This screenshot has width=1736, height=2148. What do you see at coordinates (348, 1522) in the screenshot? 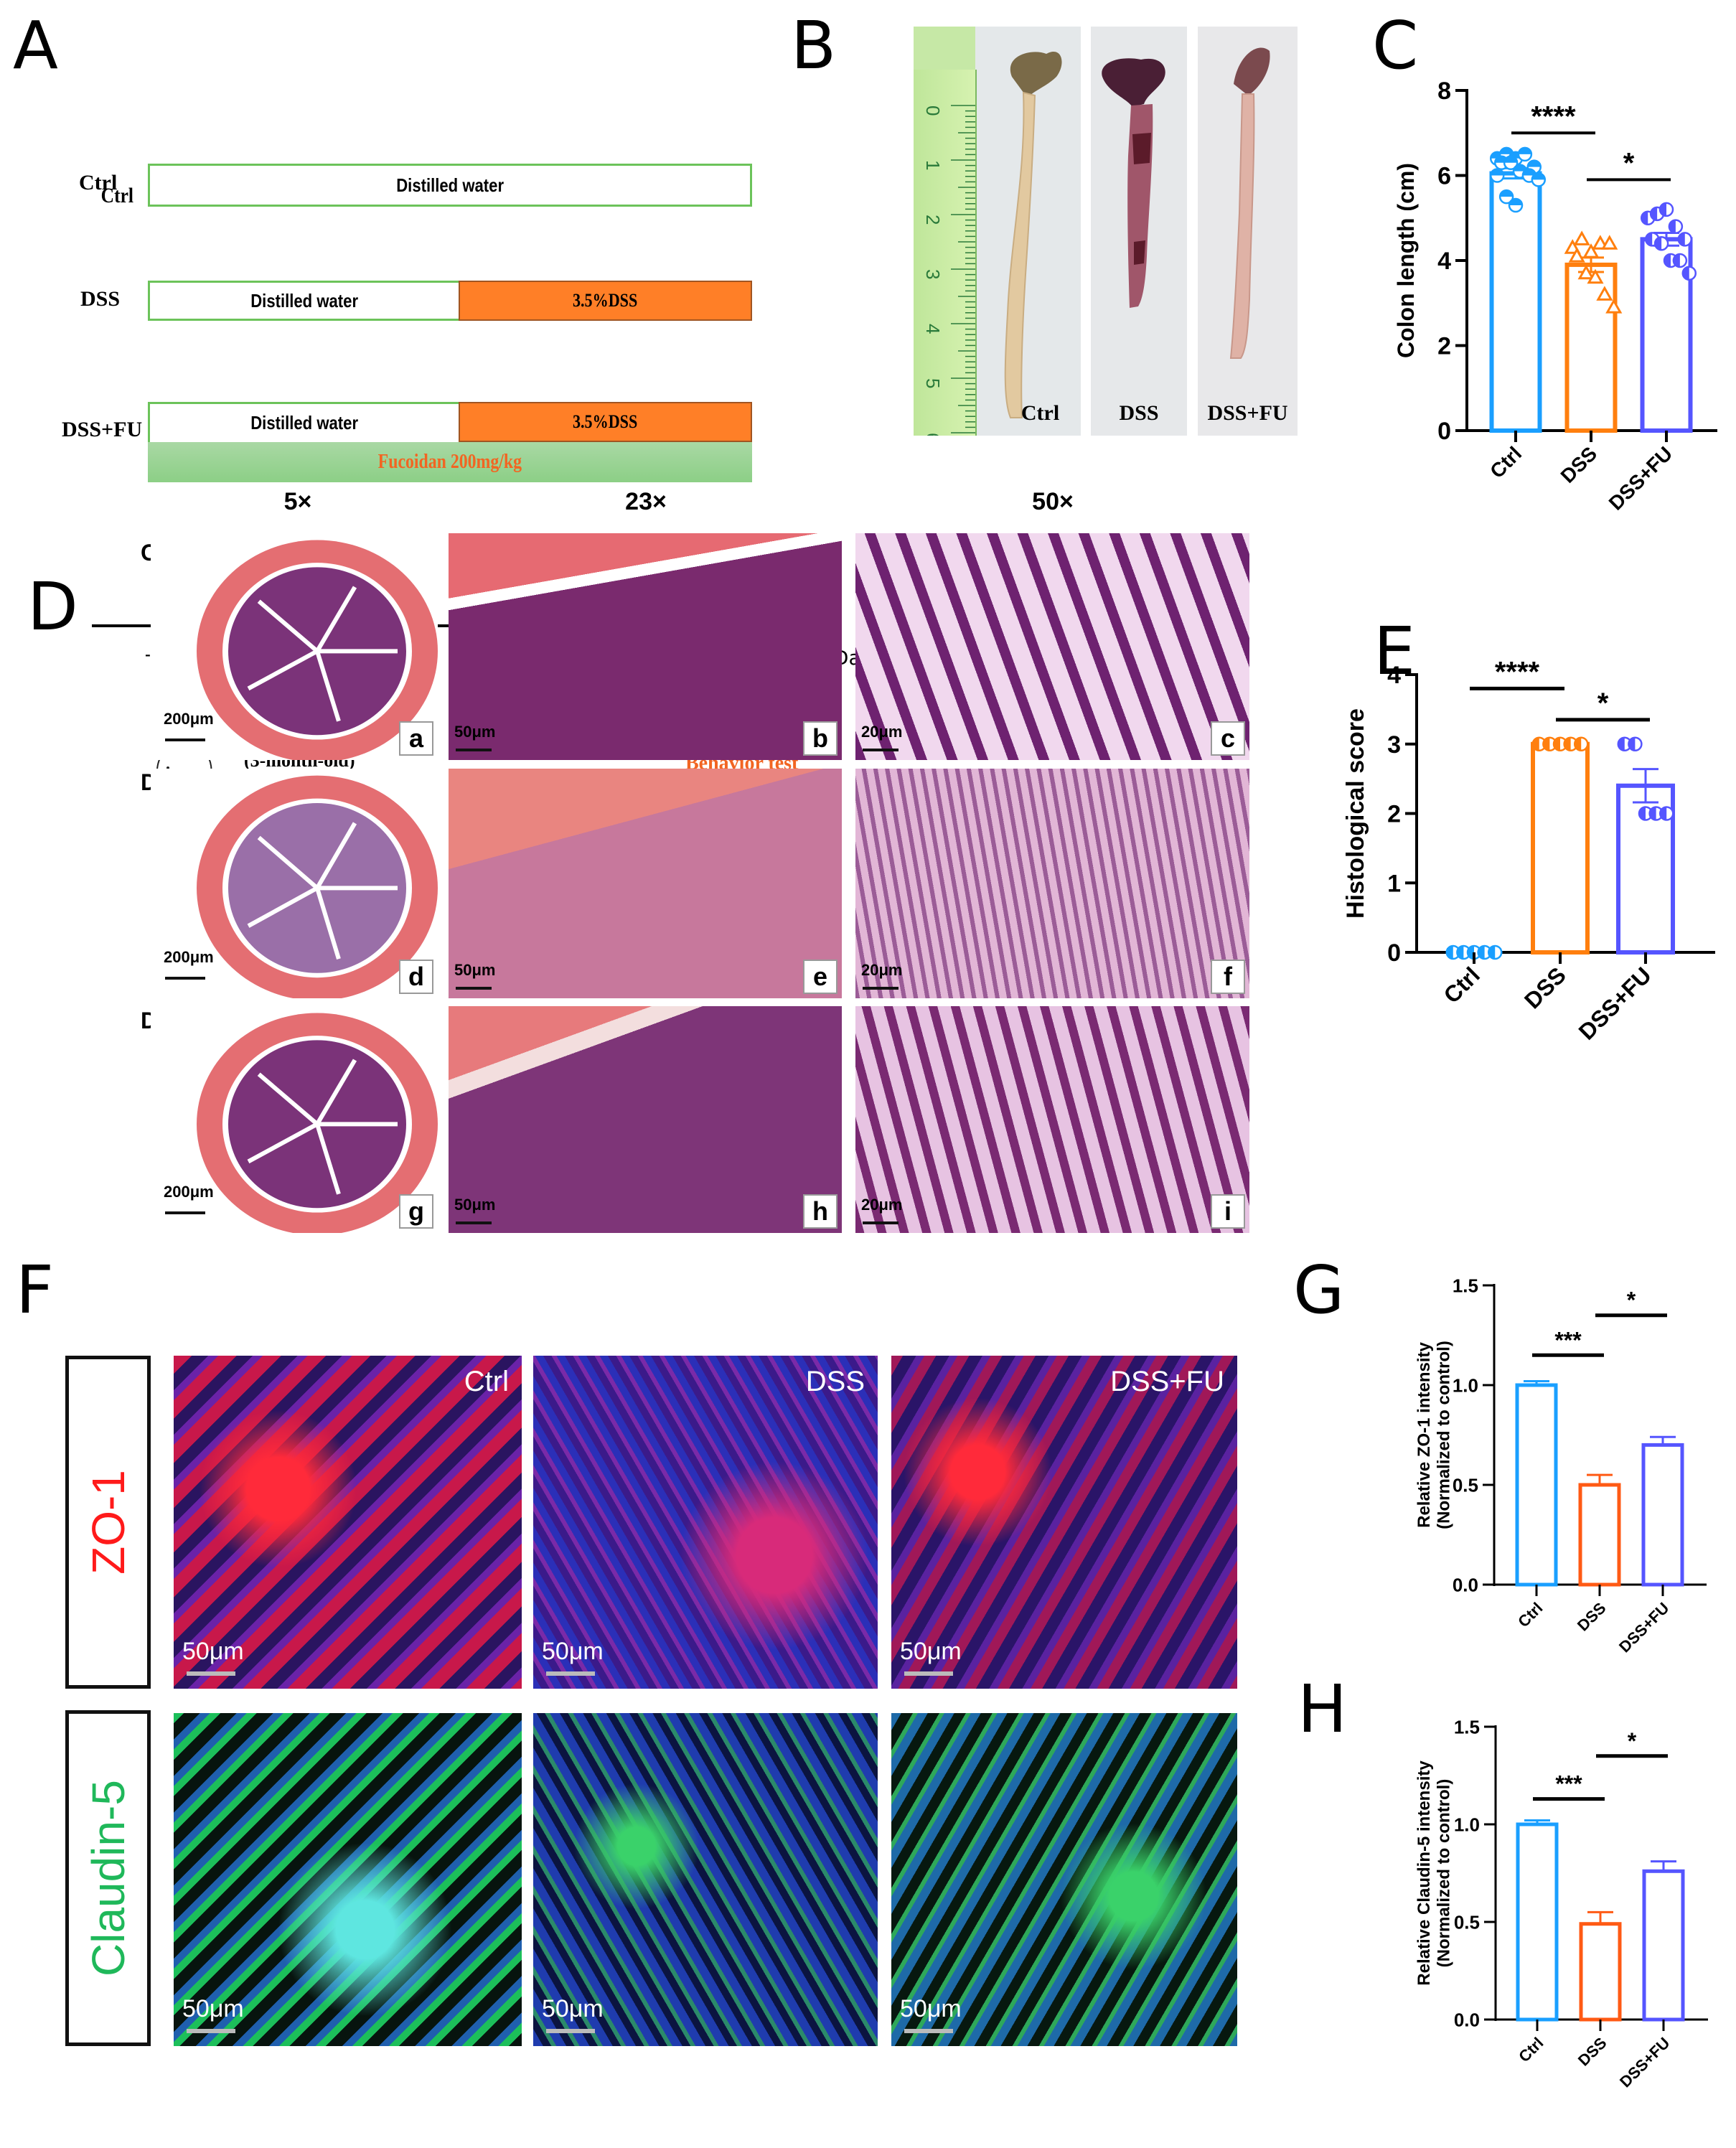
I see `if-image-tile: Ctrl 50μm` at bounding box center [348, 1522].